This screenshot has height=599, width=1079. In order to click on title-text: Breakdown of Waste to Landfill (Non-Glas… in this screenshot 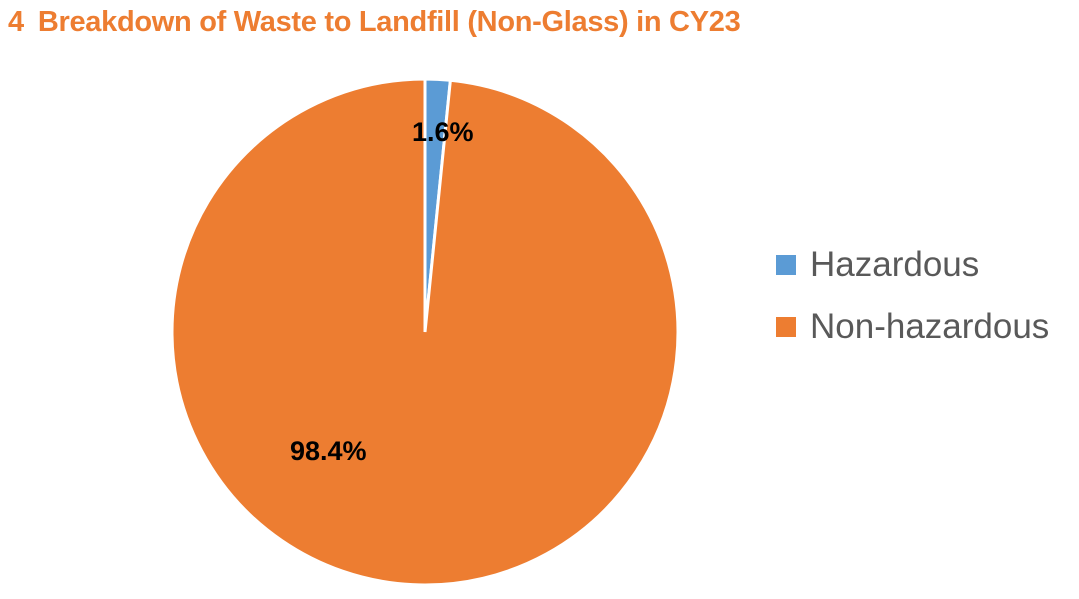, I will do `click(389, 22)`.